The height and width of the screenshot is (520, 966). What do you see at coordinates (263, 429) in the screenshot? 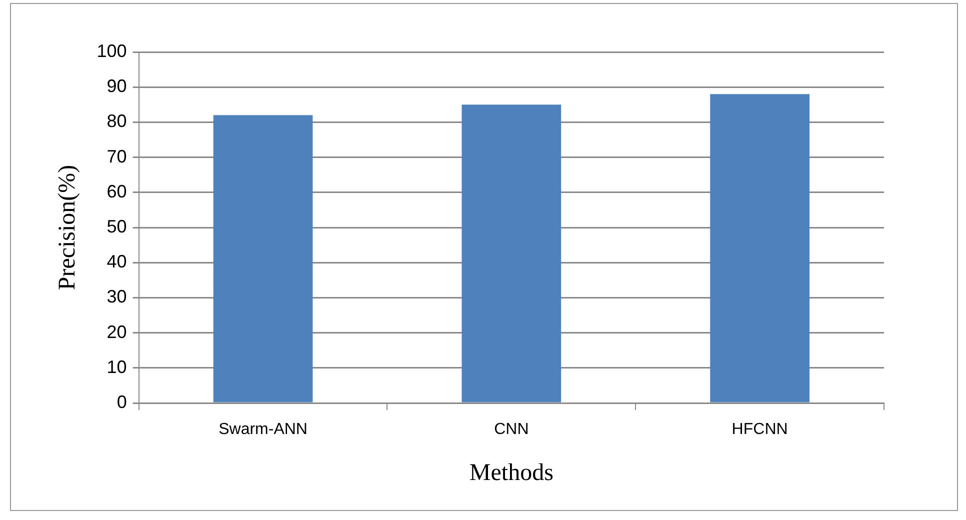
I see `x-tick-label: Swarm-ANN` at bounding box center [263, 429].